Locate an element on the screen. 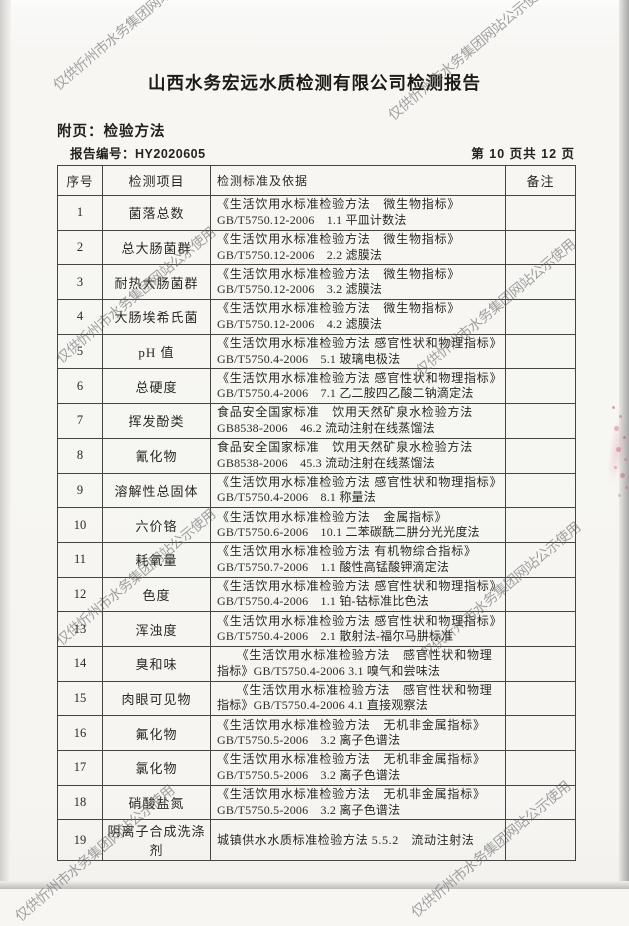  row-number: 4 is located at coordinates (80, 317).